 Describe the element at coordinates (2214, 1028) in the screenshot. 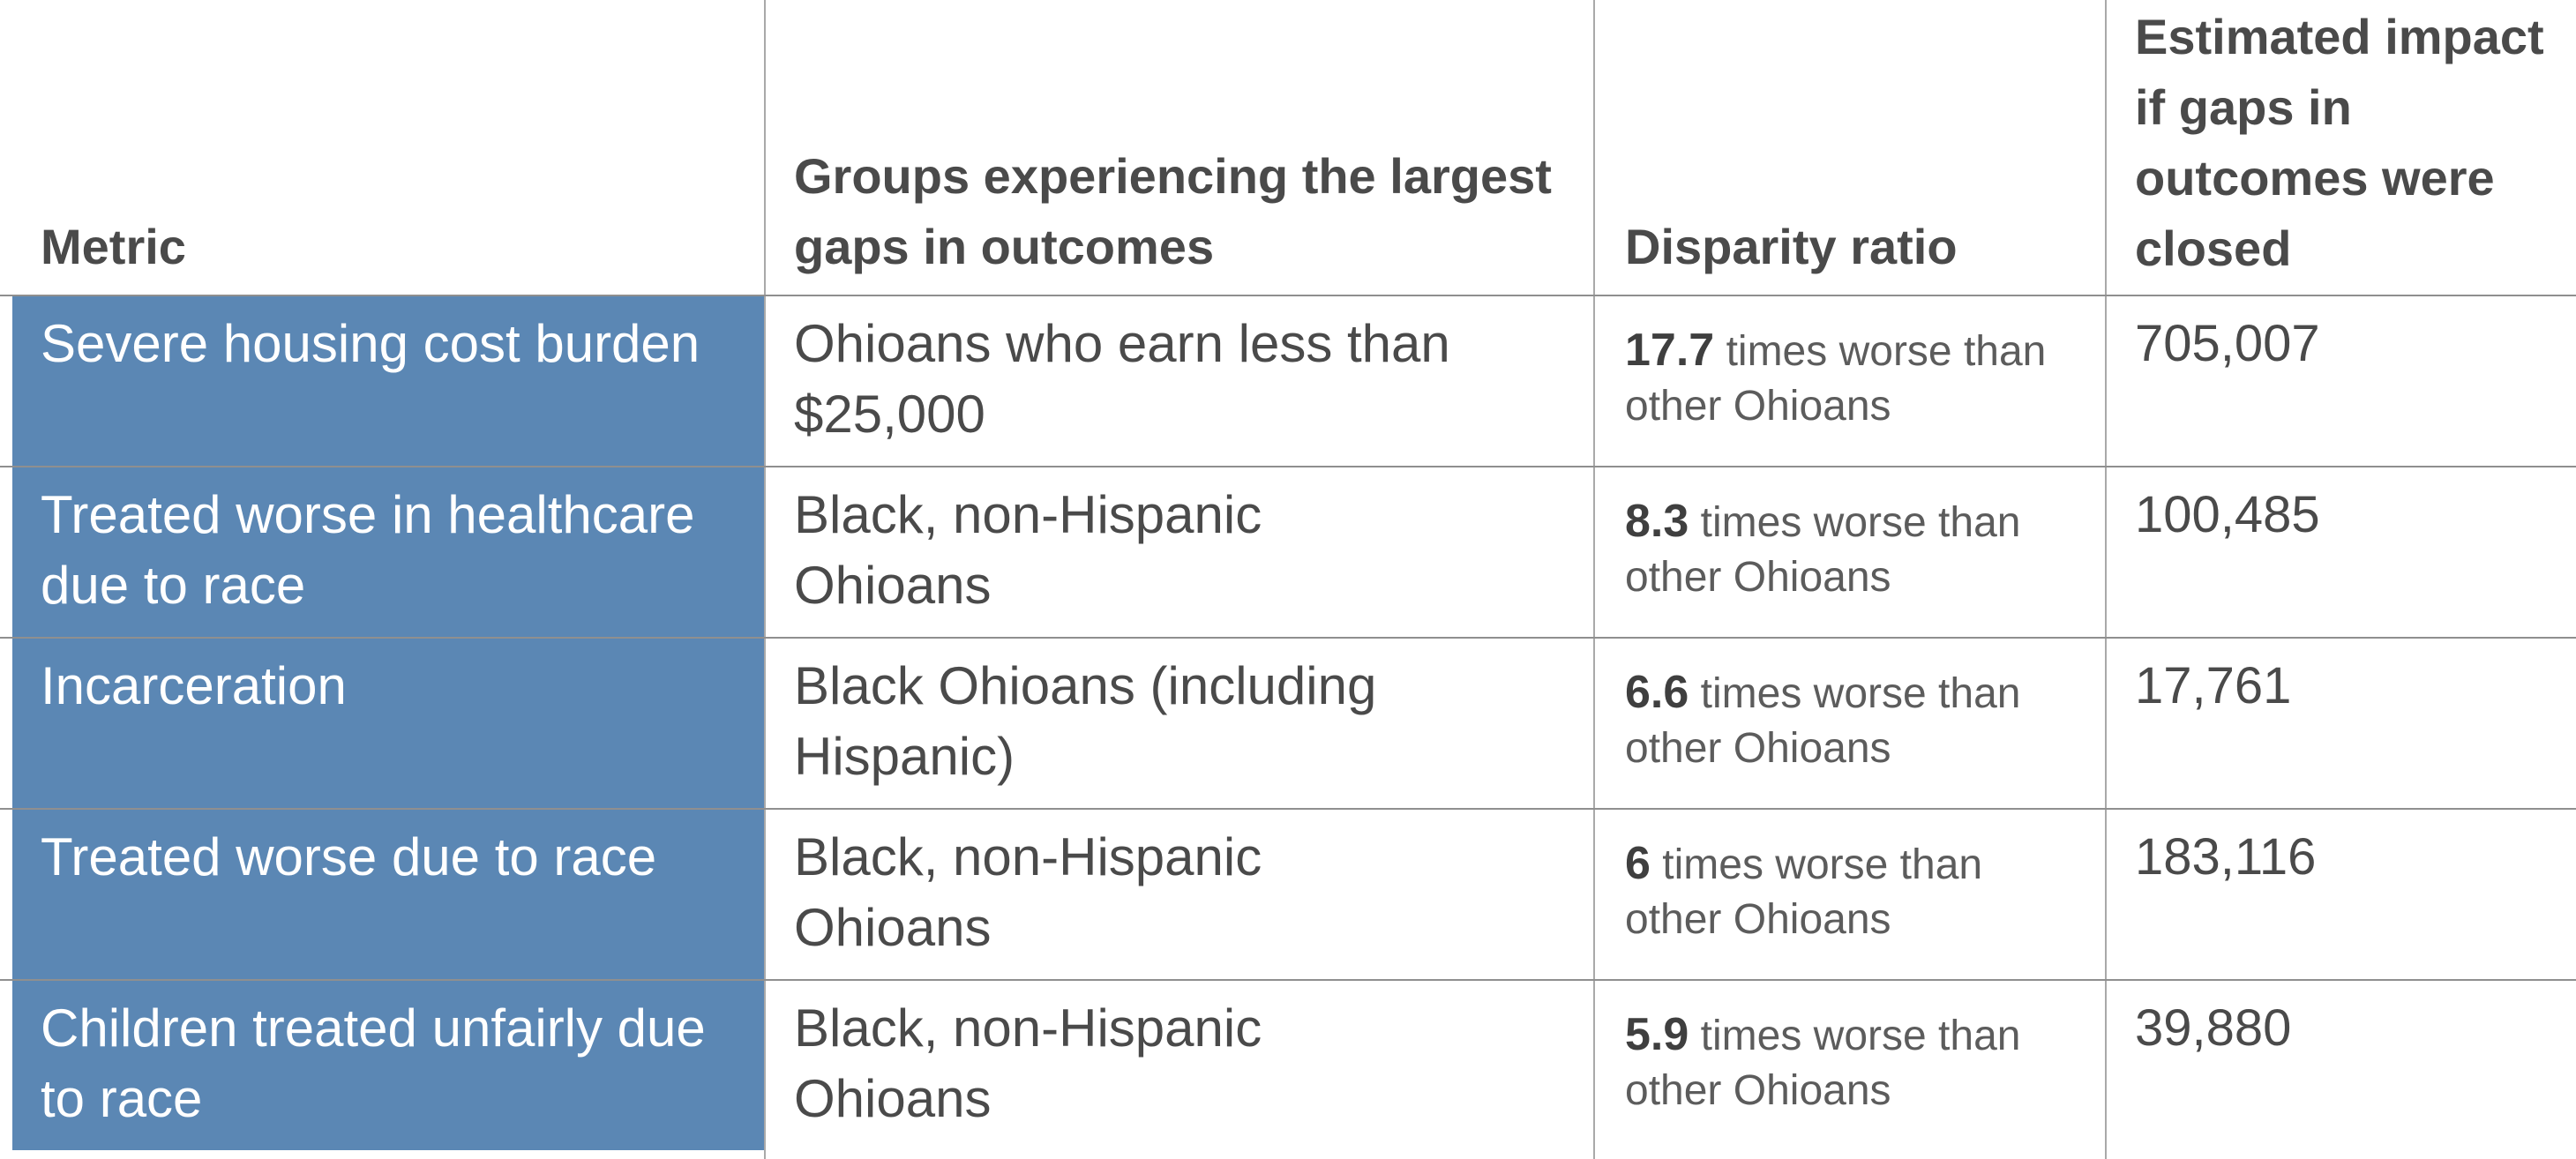

I see `impact-value: 39,880` at that location.